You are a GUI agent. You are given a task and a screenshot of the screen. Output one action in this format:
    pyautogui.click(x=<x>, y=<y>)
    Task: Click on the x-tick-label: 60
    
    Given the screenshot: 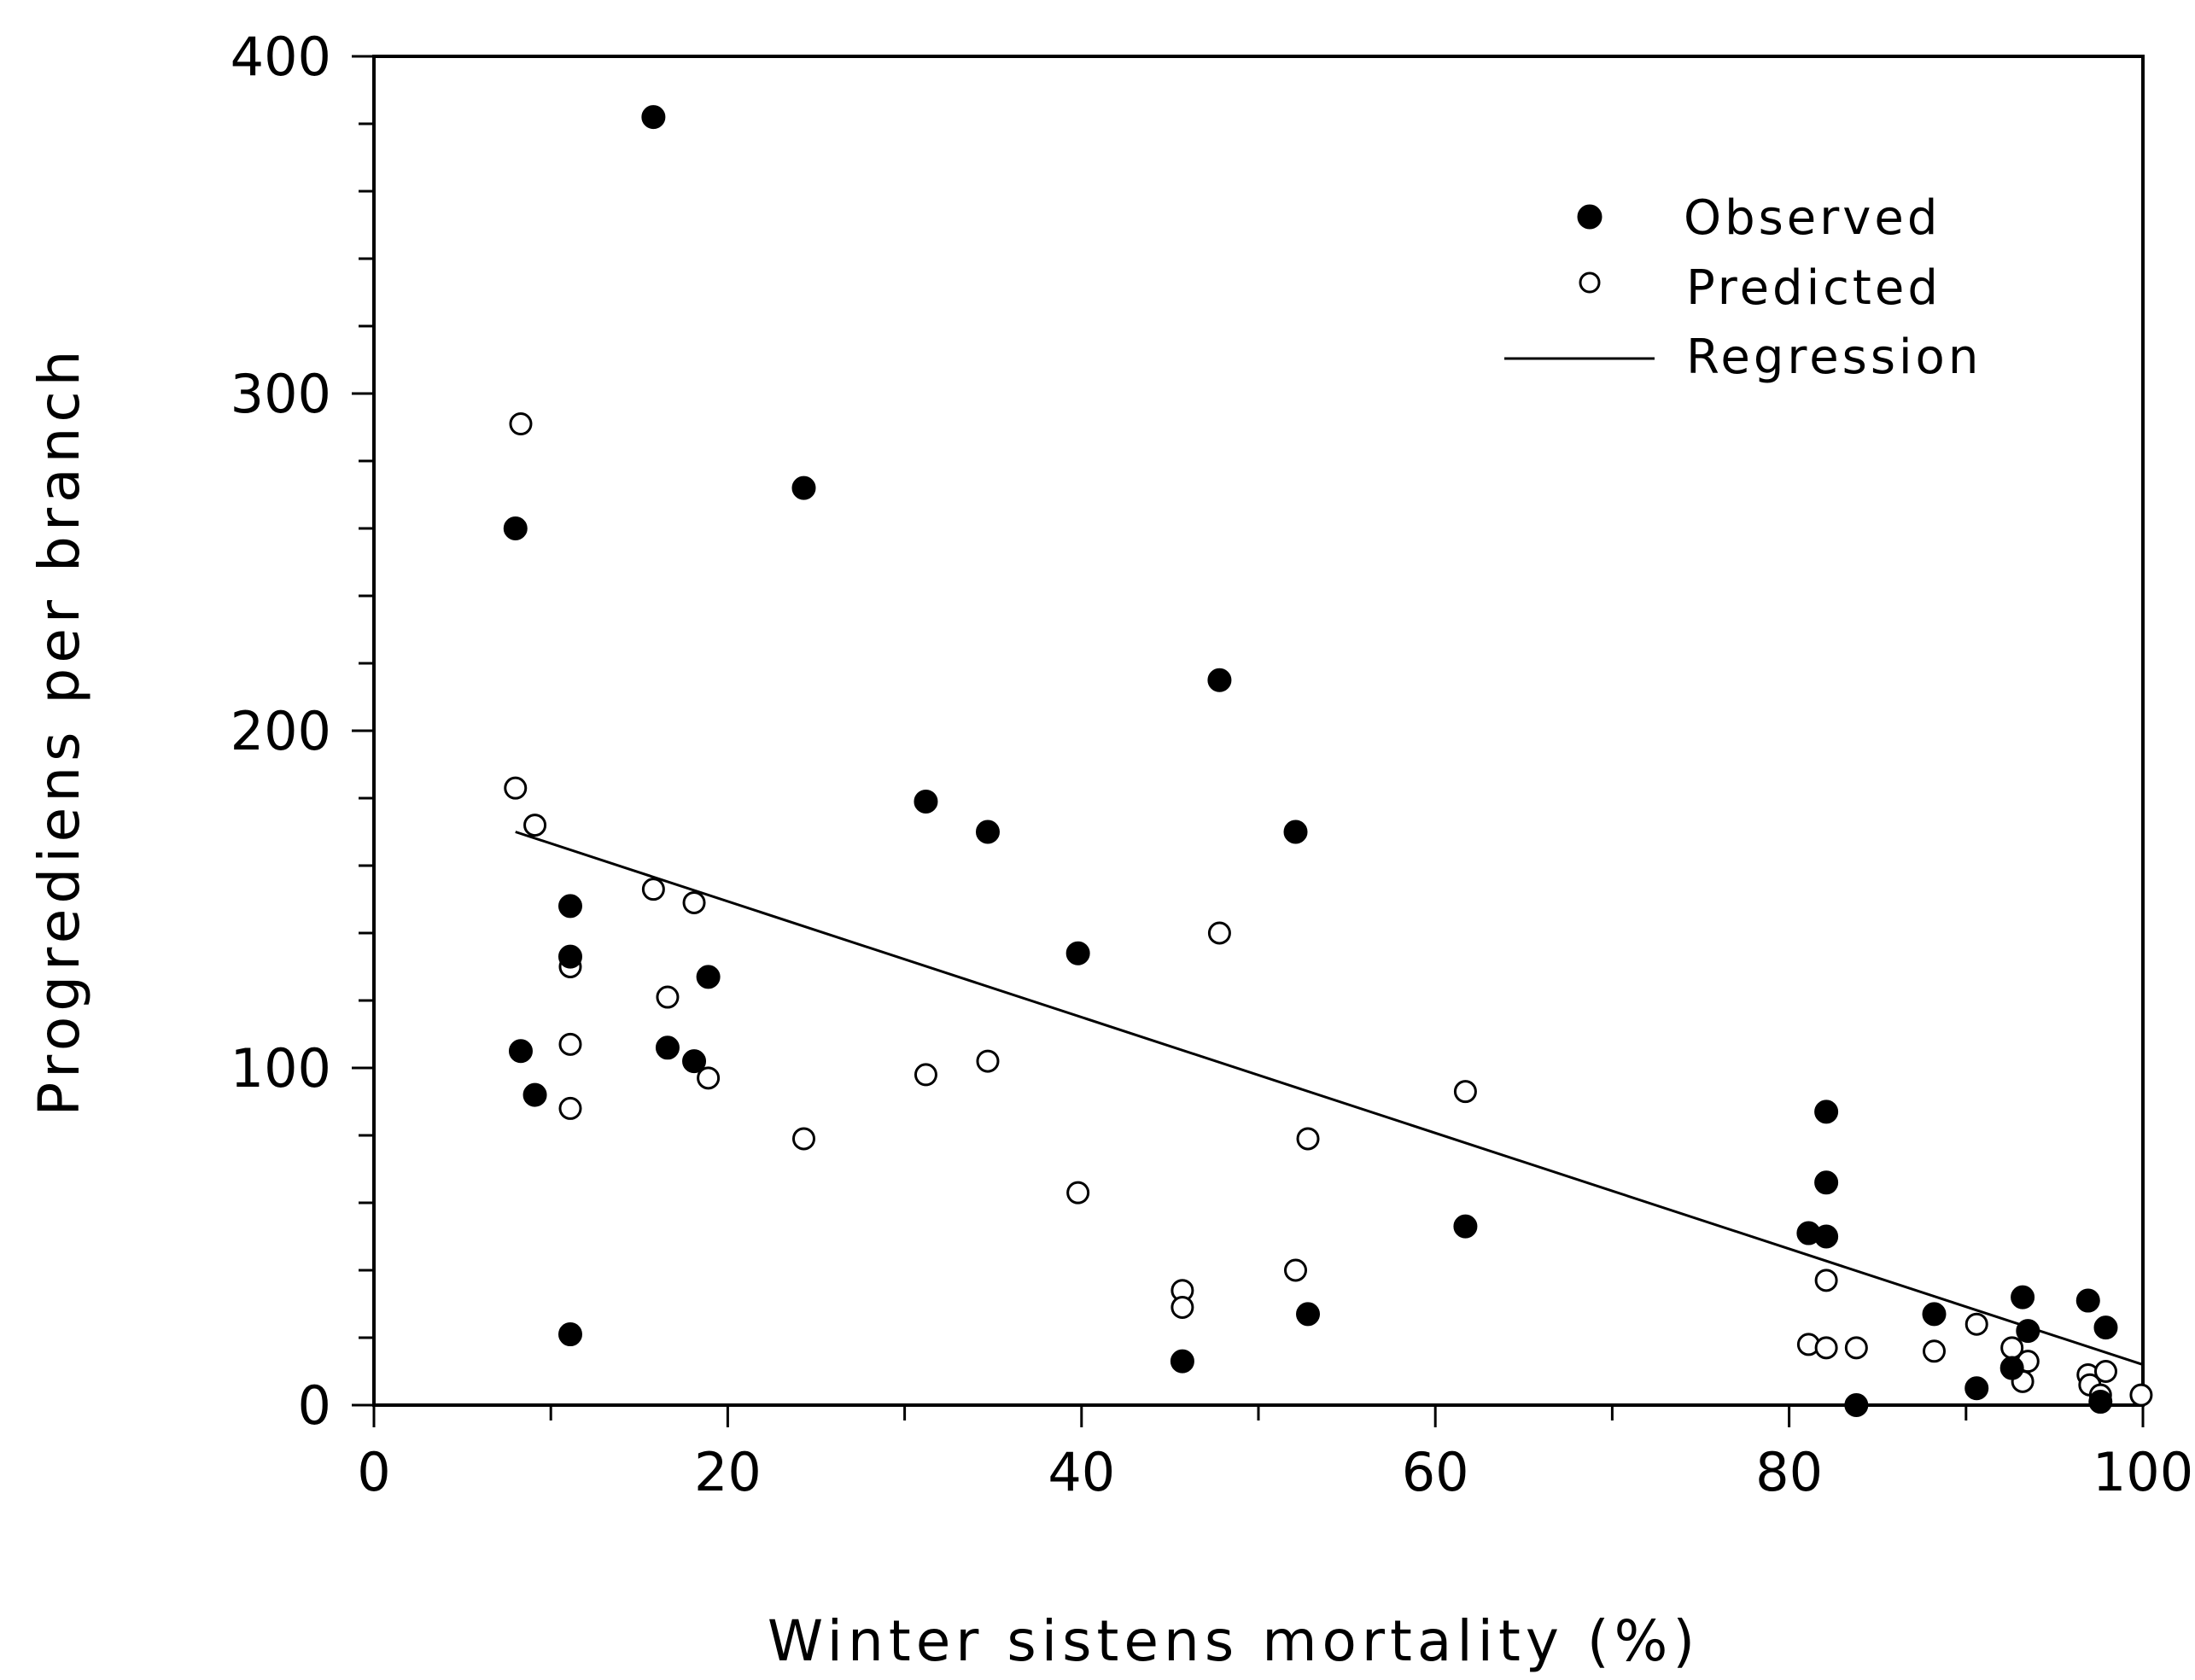 What is the action you would take?
    pyautogui.click(x=1435, y=1472)
    